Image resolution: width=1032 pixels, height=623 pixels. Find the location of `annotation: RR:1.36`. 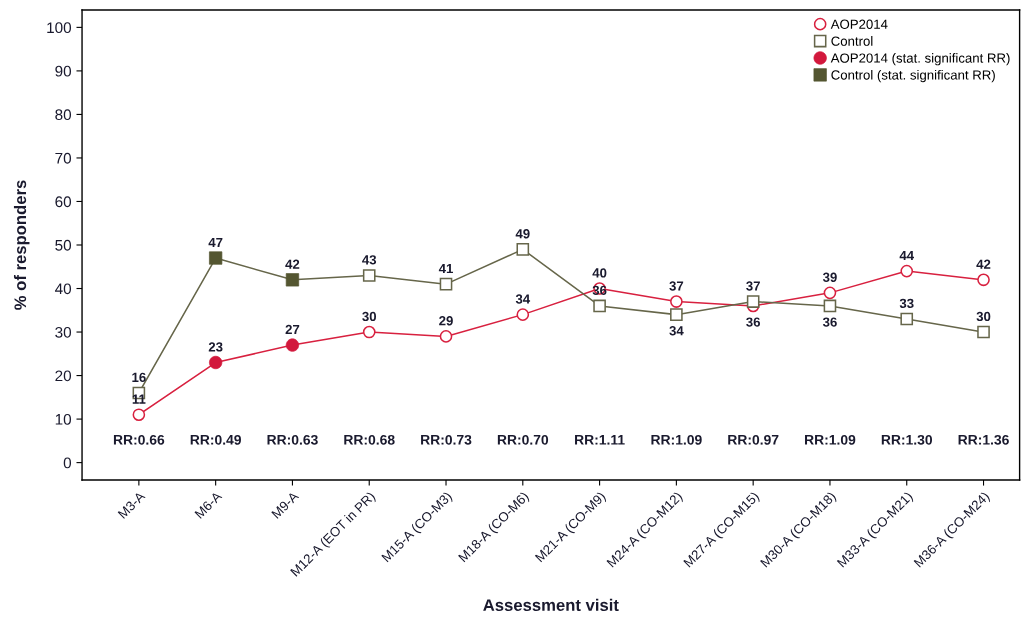

annotation: RR:1.36 is located at coordinates (983, 439).